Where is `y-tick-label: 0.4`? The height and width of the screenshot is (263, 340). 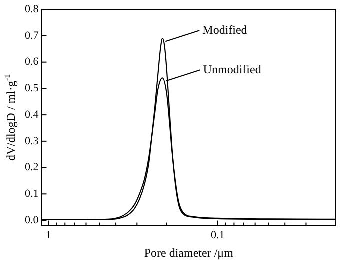
y-tick-label: 0.4 is located at coordinates (32, 114).